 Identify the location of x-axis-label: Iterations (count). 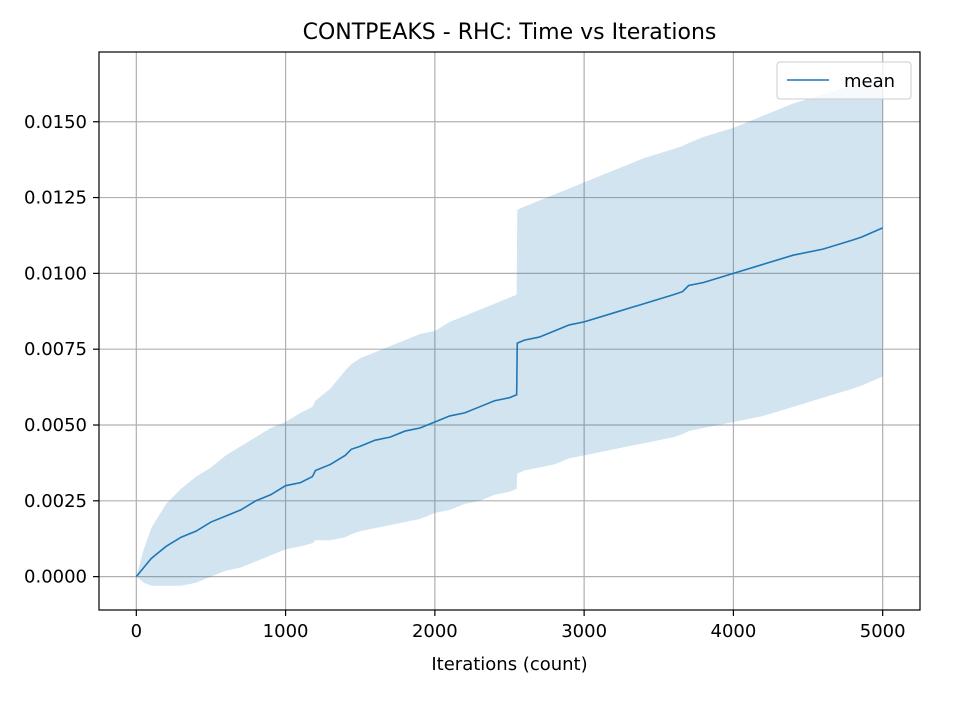
(509, 664).